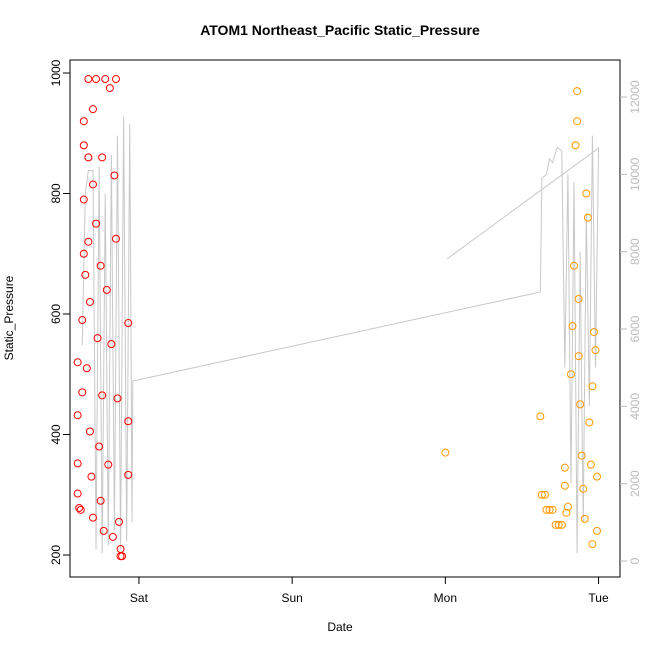 This screenshot has width=650, height=655. What do you see at coordinates (635, 97) in the screenshot?
I see `y2-tick-label: 12000` at bounding box center [635, 97].